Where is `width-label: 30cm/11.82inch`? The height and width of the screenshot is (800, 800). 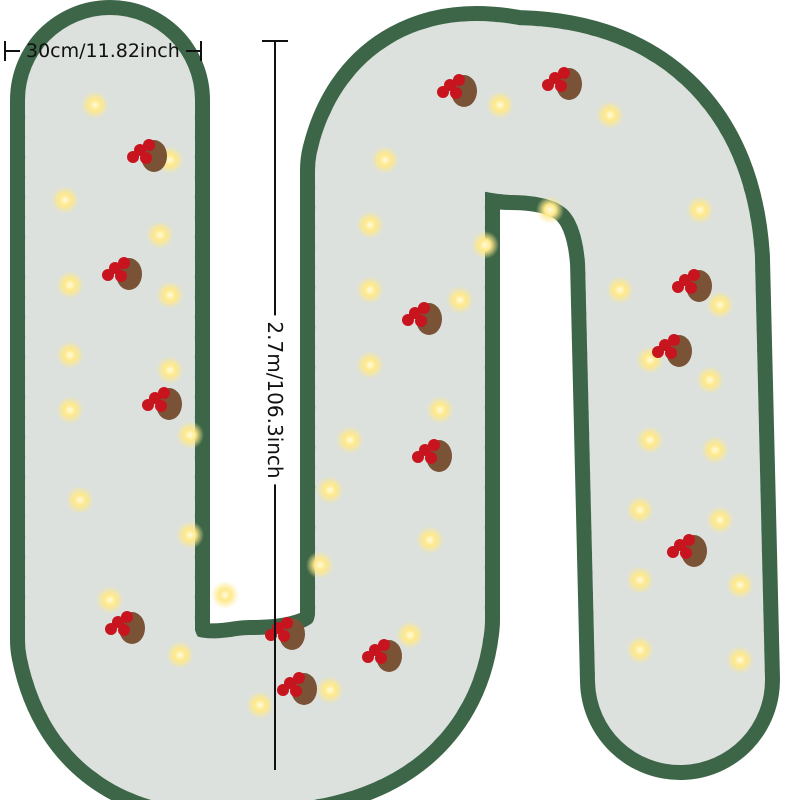
width-label: 30cm/11.82inch is located at coordinates (103, 51).